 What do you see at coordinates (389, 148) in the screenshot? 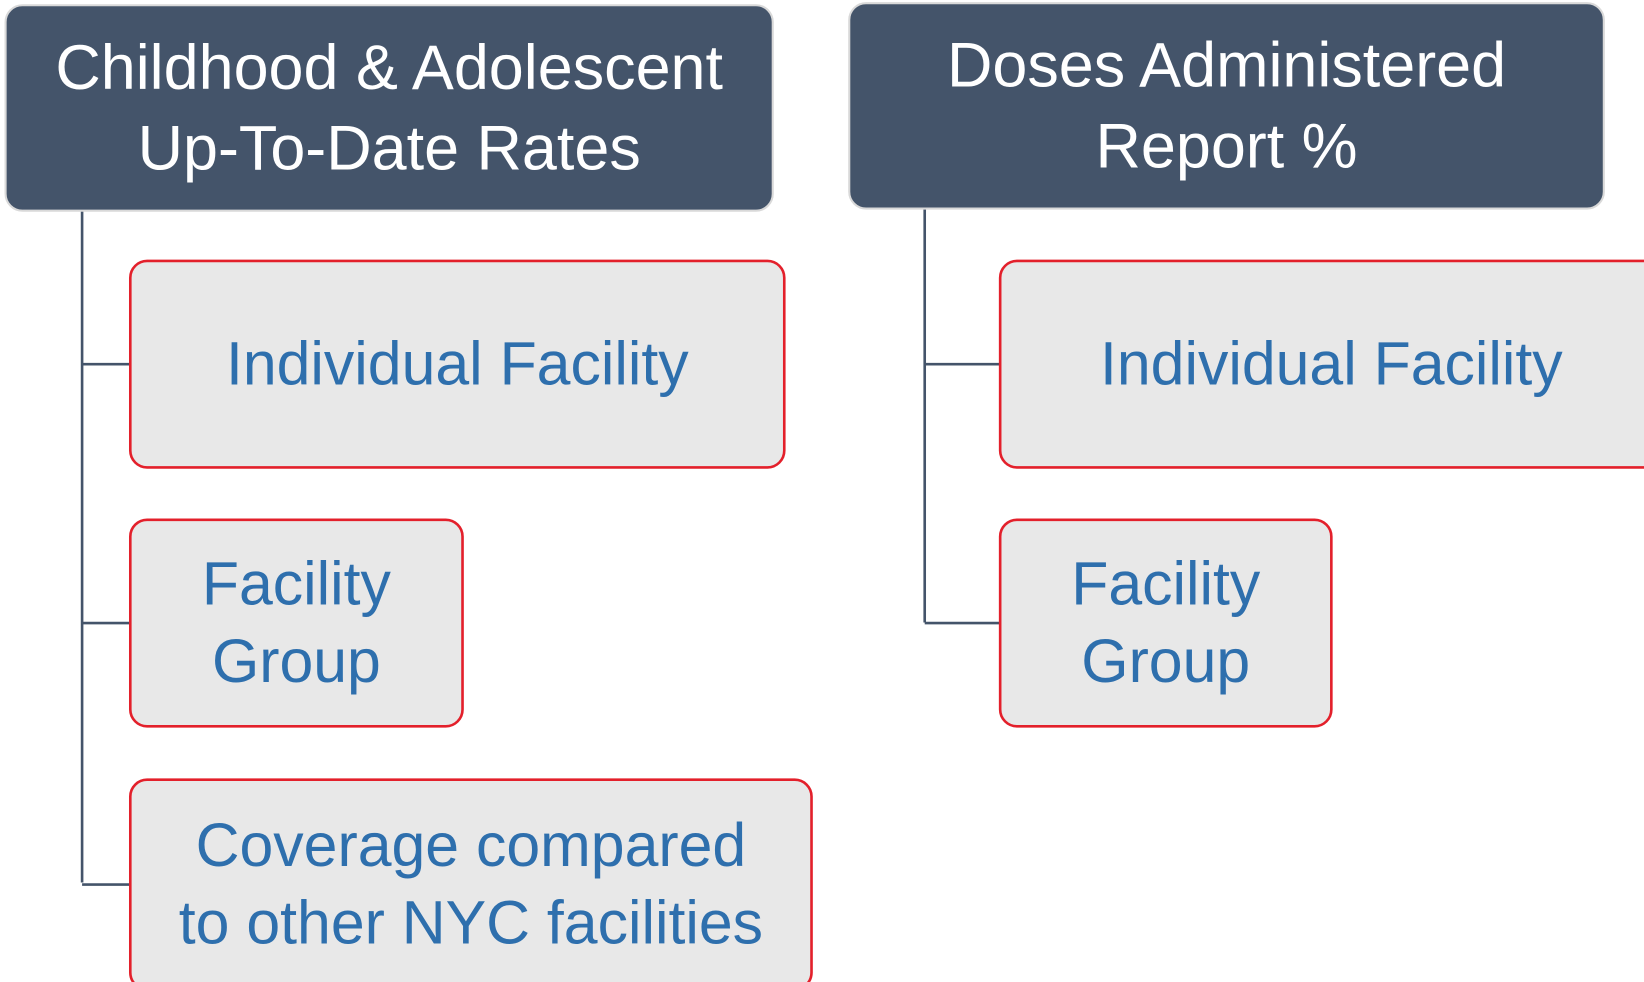
I see `header-text-line: Up-To-Date Rates` at bounding box center [389, 148].